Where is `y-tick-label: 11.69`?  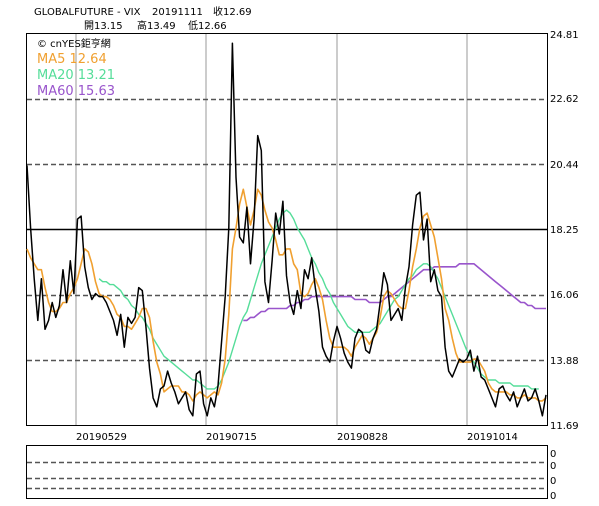 y-tick-label: 11.69 is located at coordinates (564, 426).